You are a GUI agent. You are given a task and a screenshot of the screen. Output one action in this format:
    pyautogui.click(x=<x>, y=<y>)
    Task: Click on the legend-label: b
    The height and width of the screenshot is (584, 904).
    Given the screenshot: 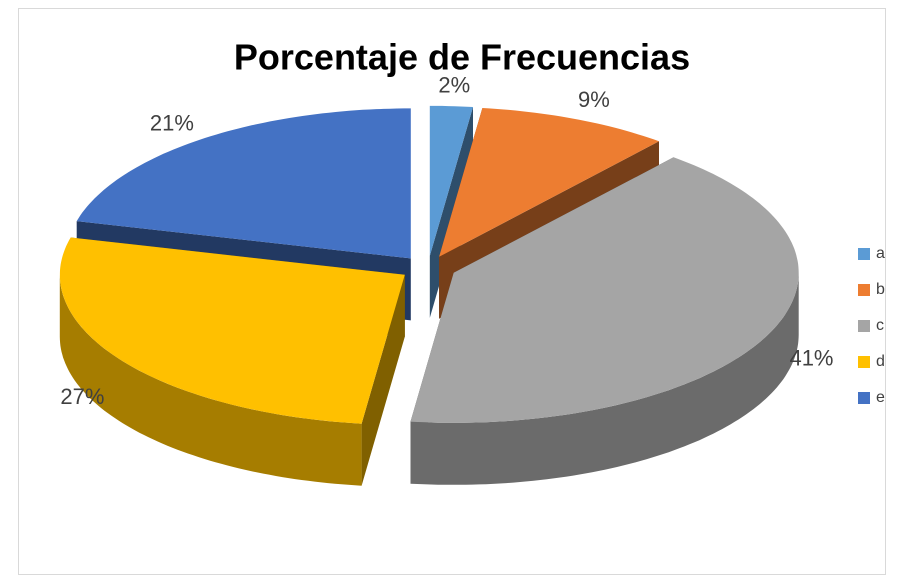 What is the action you would take?
    pyautogui.click(x=880, y=289)
    